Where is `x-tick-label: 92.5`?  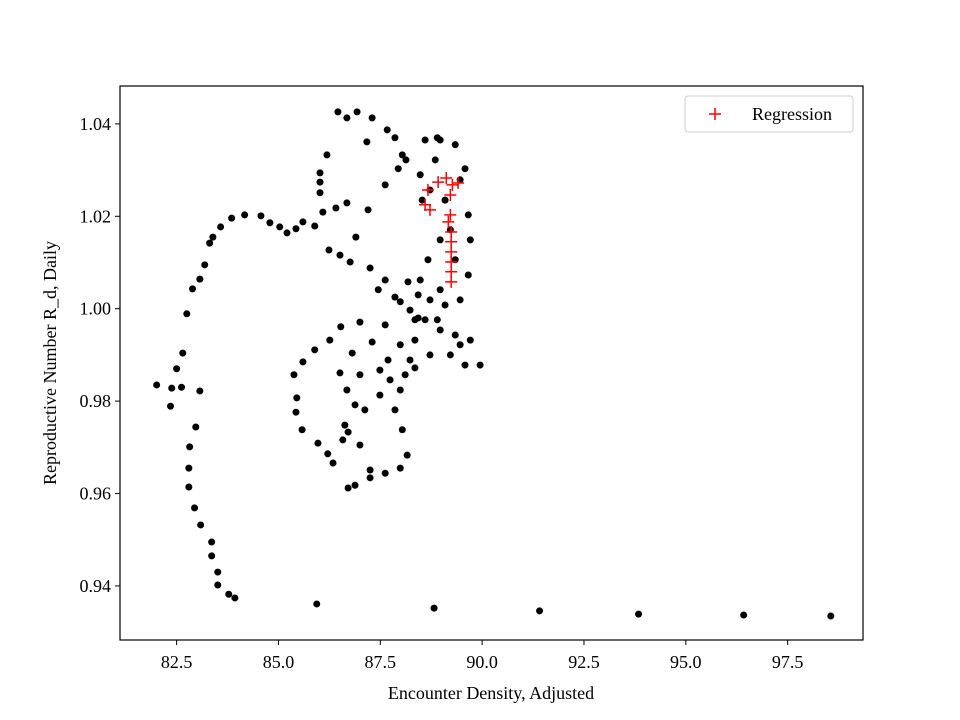
x-tick-label: 92.5 is located at coordinates (584, 662).